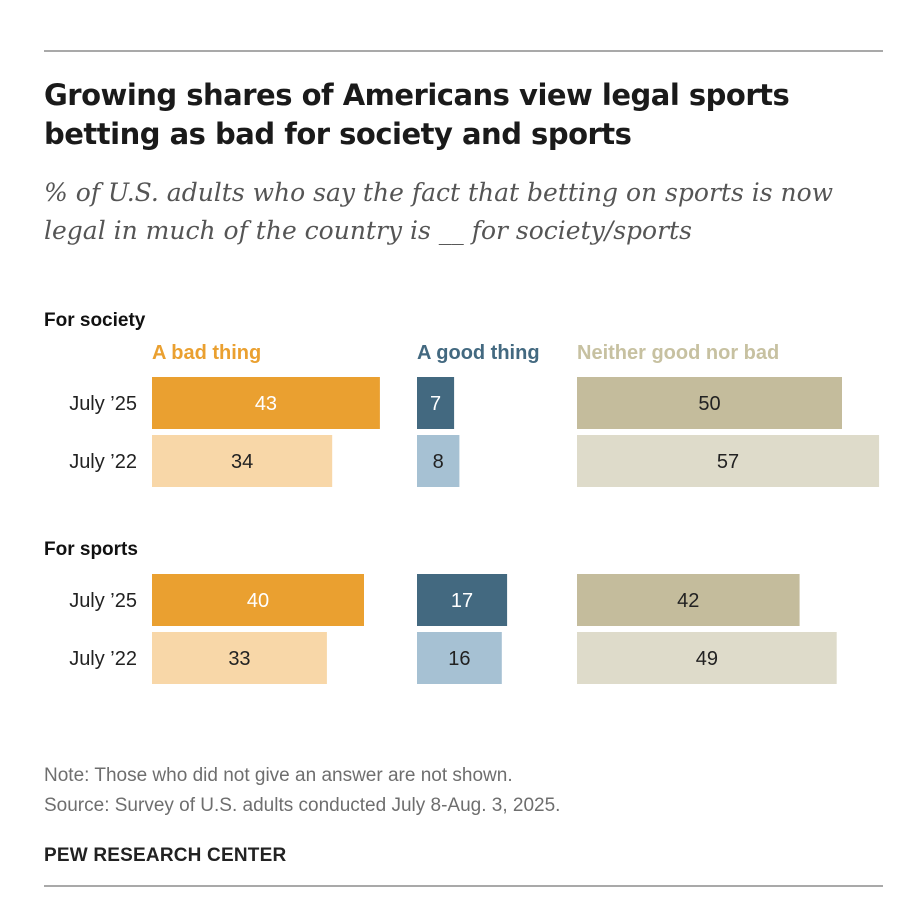 This screenshot has width=908, height=906. Describe the element at coordinates (206, 353) in the screenshot. I see `legend-label: A bad thing` at that location.